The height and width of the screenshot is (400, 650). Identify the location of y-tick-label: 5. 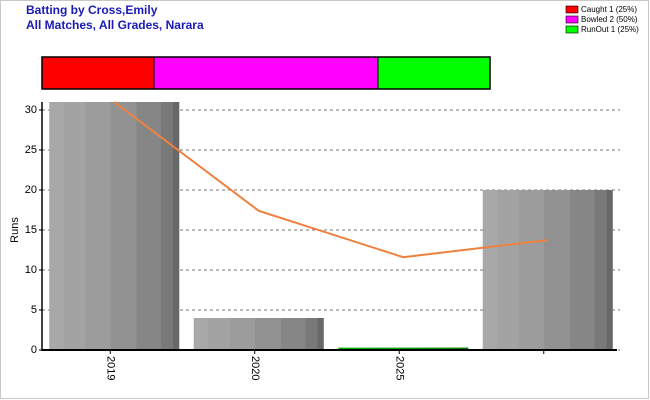
(34, 310).